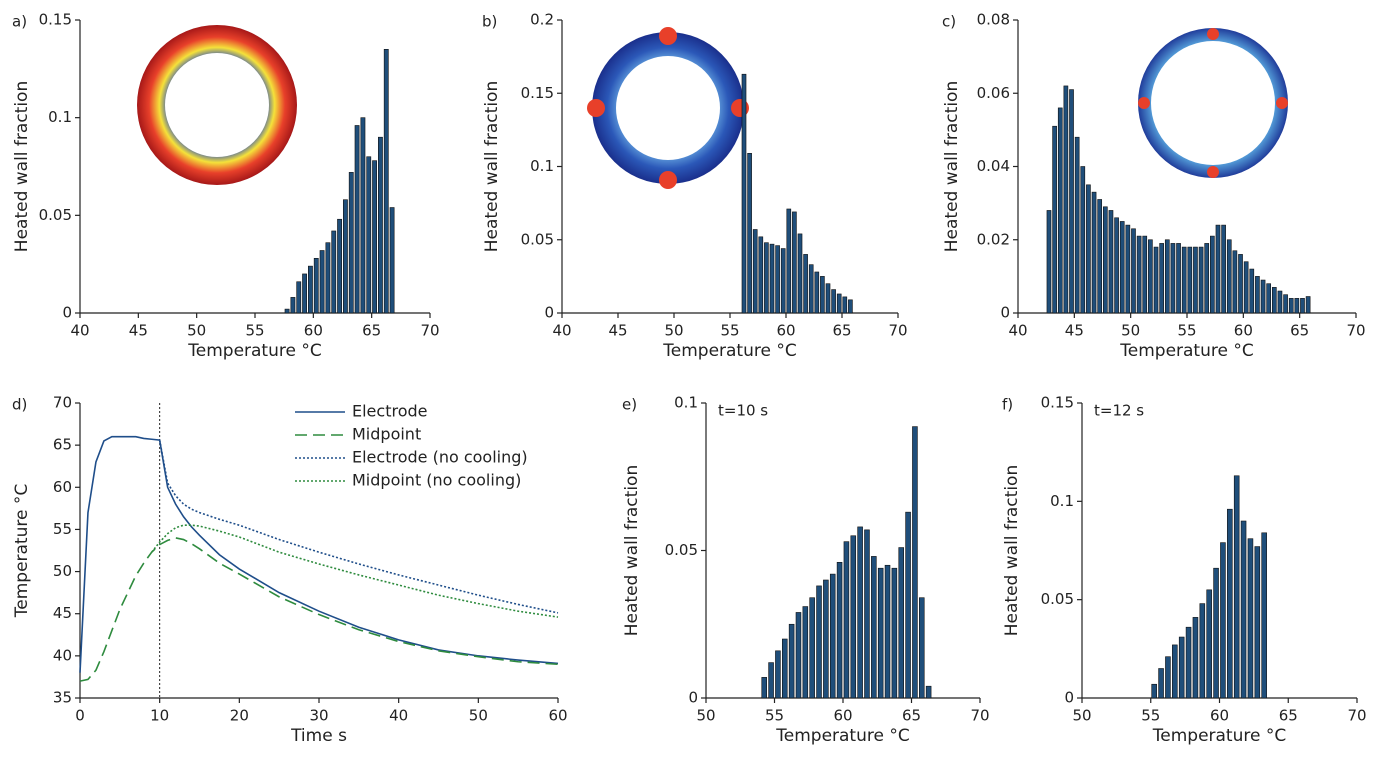 Image resolution: width=1384 pixels, height=758 pixels. What do you see at coordinates (1007, 405) in the screenshot?
I see `panel-label: f)` at bounding box center [1007, 405].